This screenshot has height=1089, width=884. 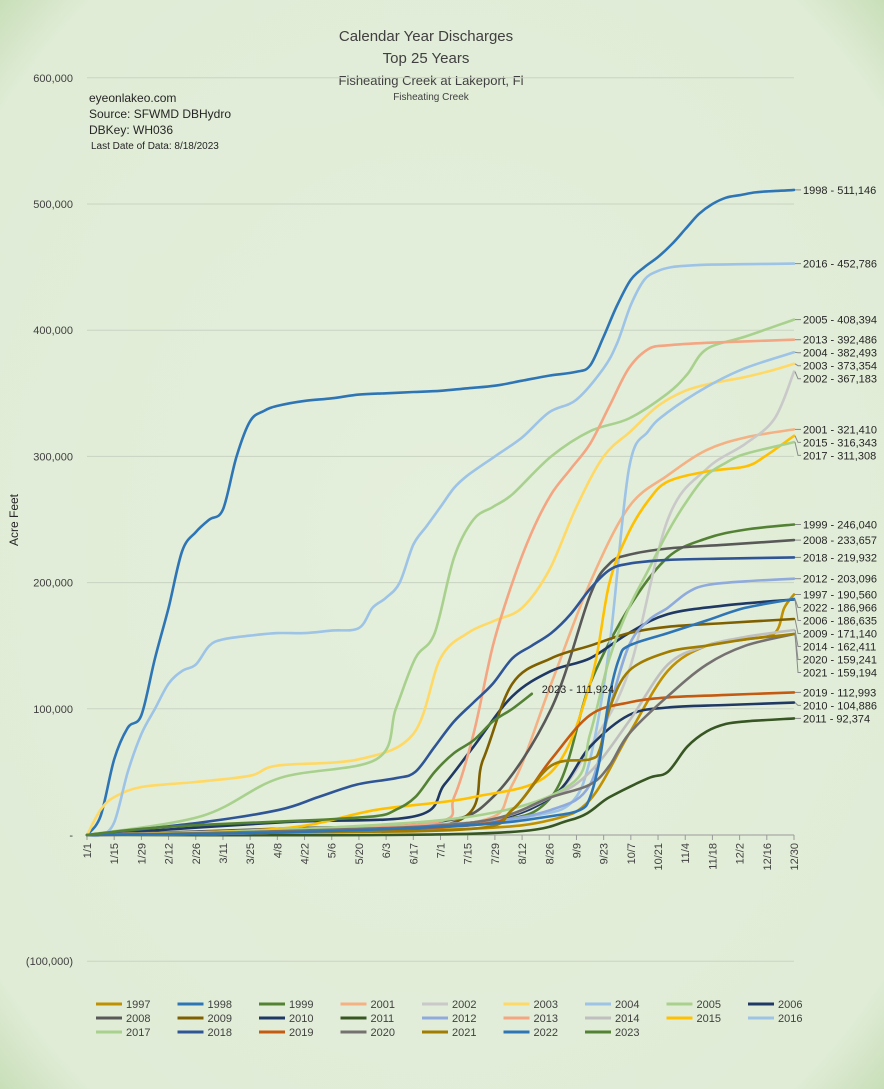 What do you see at coordinates (836, 719) in the screenshot?
I see `end-label-2011: 2011 - 92,374` at bounding box center [836, 719].